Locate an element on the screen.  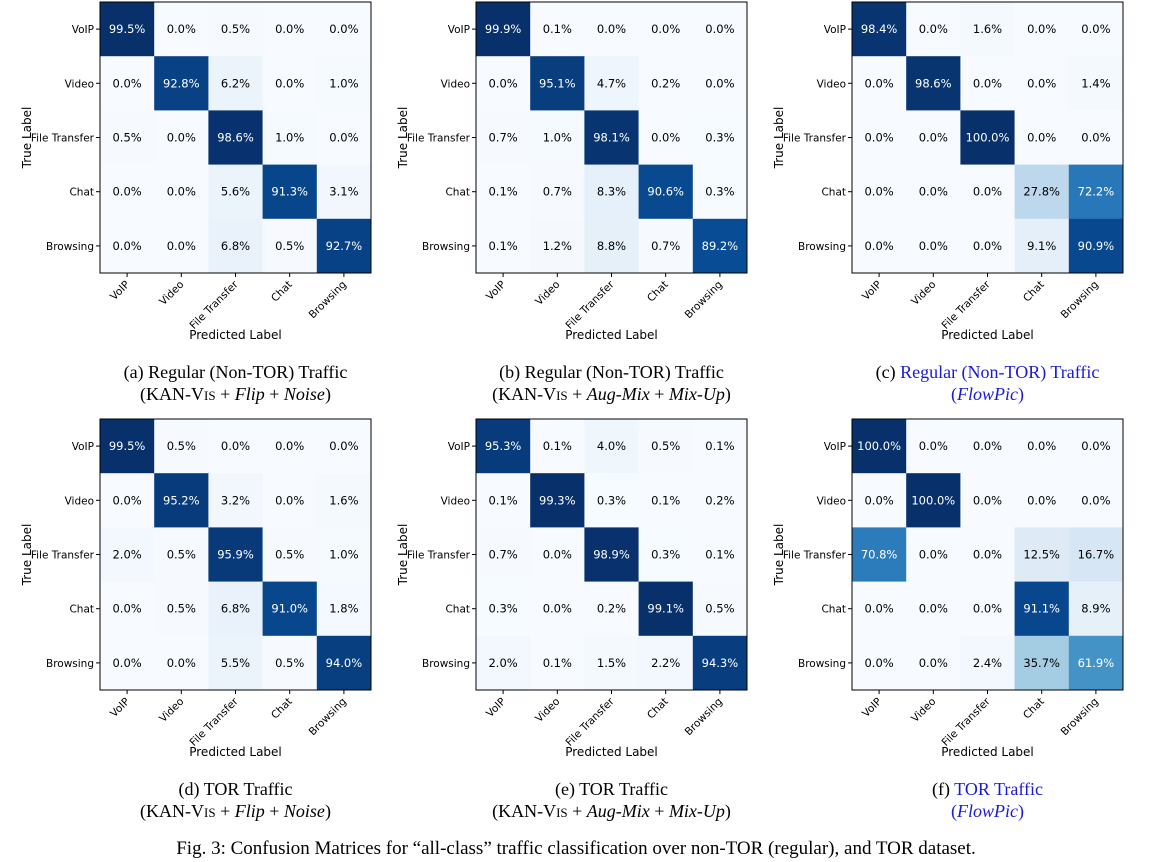
cell-value-label: 2.4% is located at coordinates (987, 663).